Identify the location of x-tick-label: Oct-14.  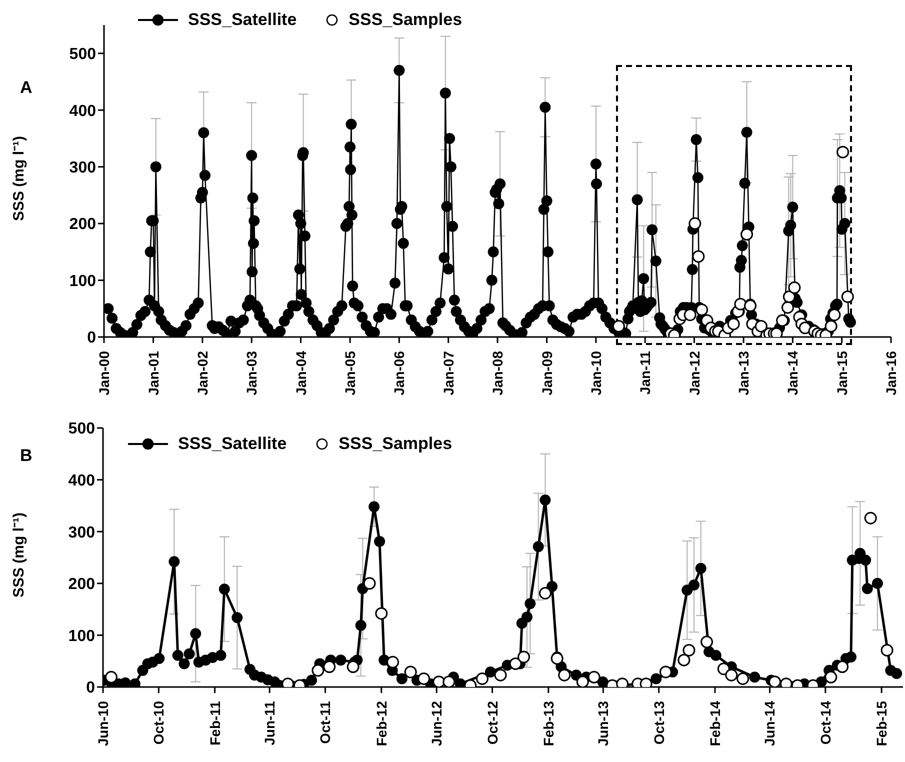
(825, 722).